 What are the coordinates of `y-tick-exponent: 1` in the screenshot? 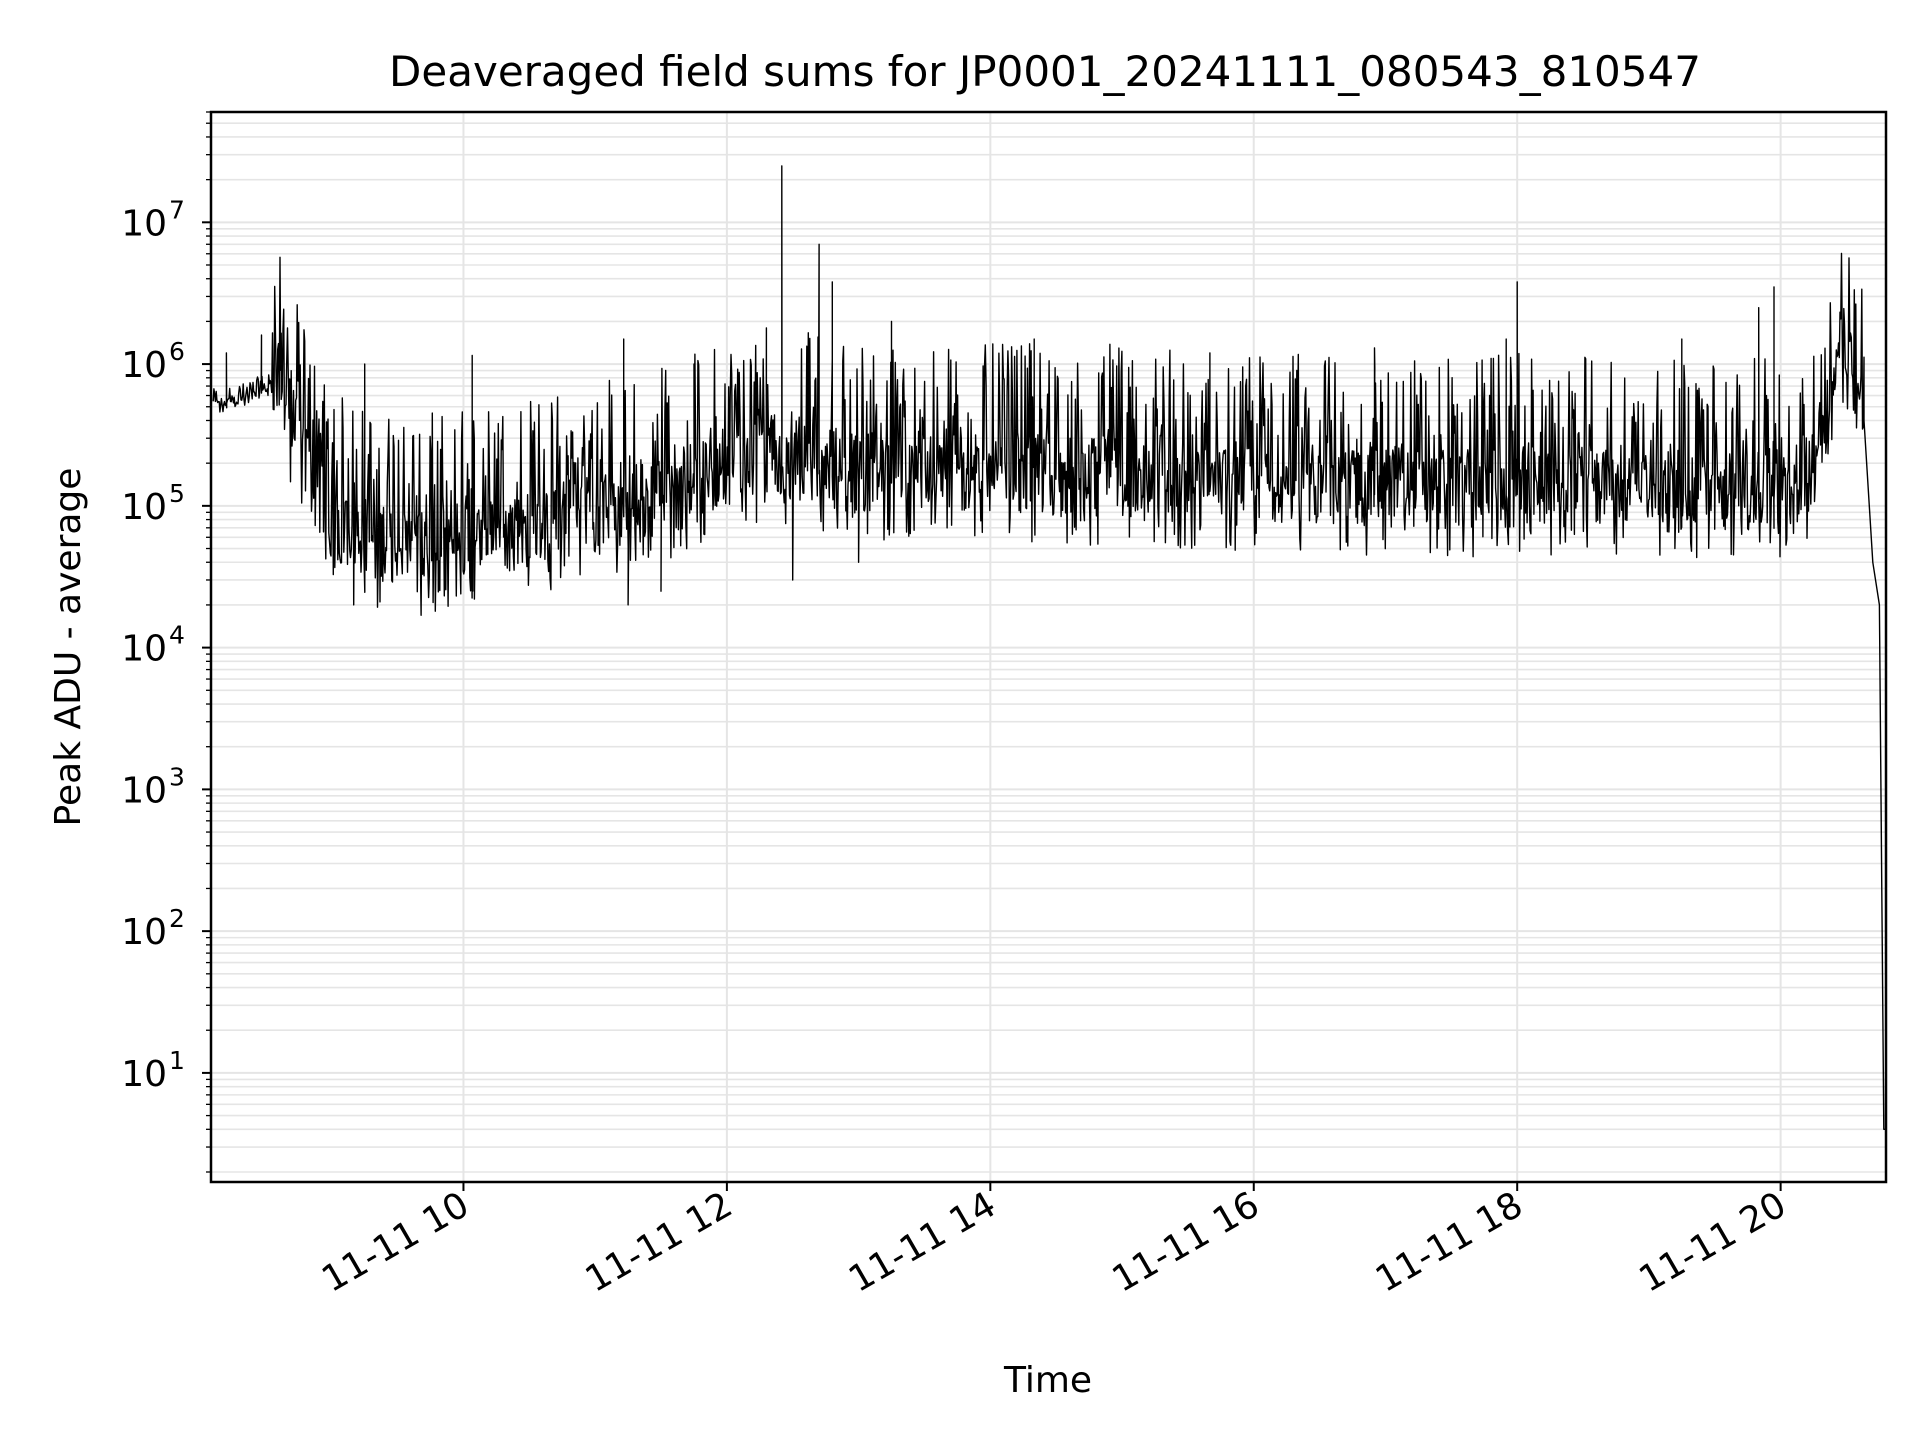 It's located at (177, 1060).